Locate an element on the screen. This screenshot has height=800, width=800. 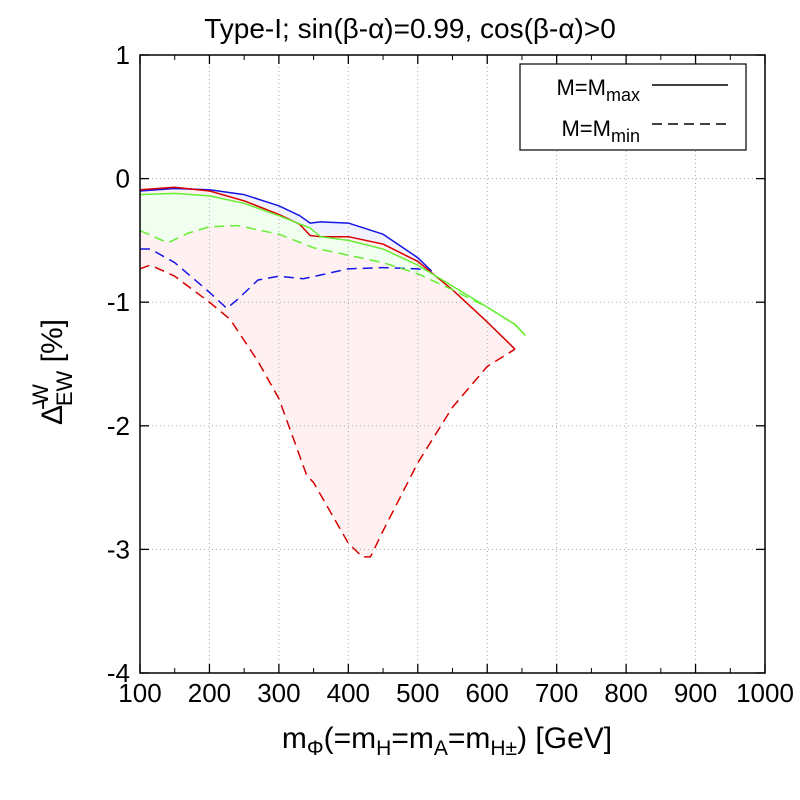
series-blue-m-mmin is located at coordinates (286, 279).